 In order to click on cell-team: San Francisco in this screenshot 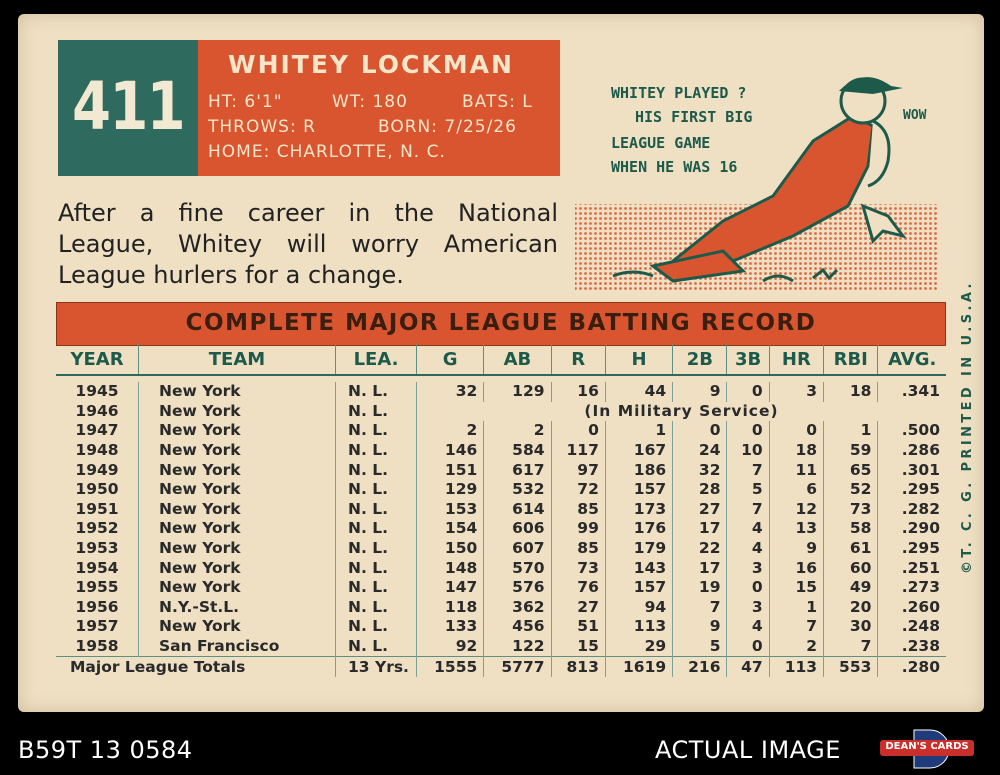, I will do `click(237, 646)`.